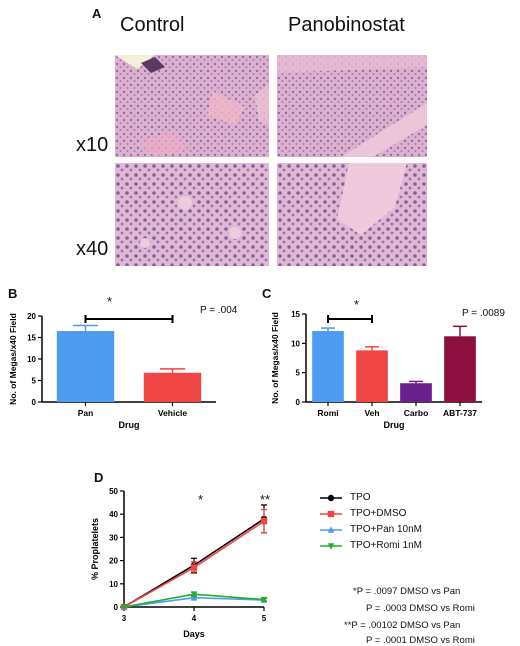  What do you see at coordinates (110, 301) in the screenshot?
I see `panel-b-significance: *` at bounding box center [110, 301].